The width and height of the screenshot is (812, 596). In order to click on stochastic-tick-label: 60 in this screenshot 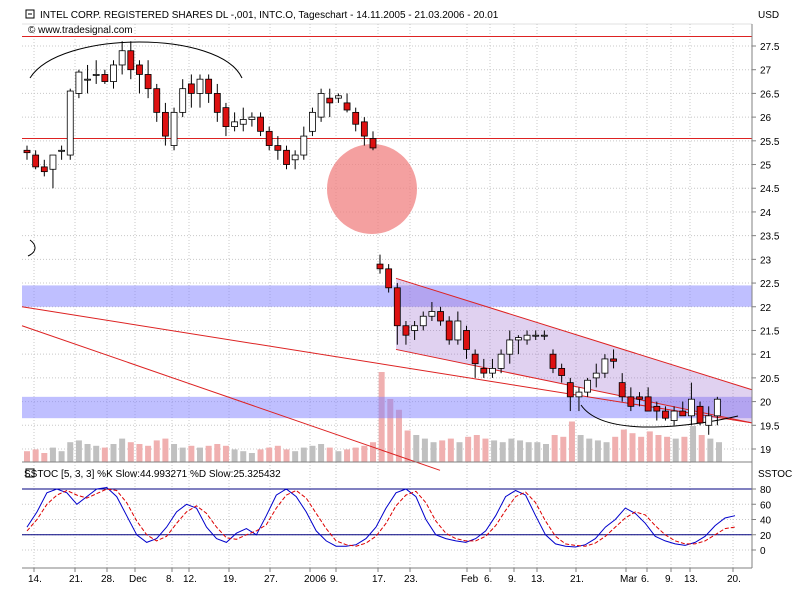, I will do `click(766, 505)`.